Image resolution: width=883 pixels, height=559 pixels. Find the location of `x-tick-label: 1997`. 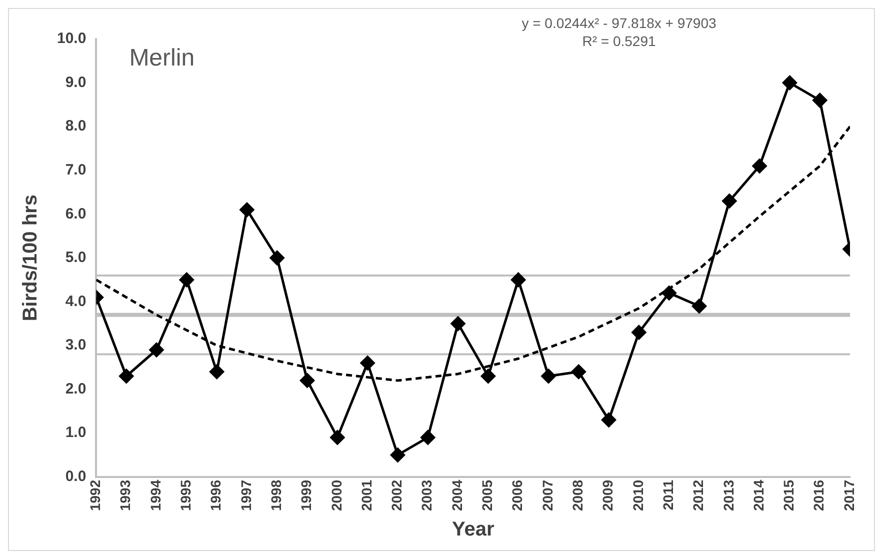

x-tick-label: 1997 is located at coordinates (246, 496).